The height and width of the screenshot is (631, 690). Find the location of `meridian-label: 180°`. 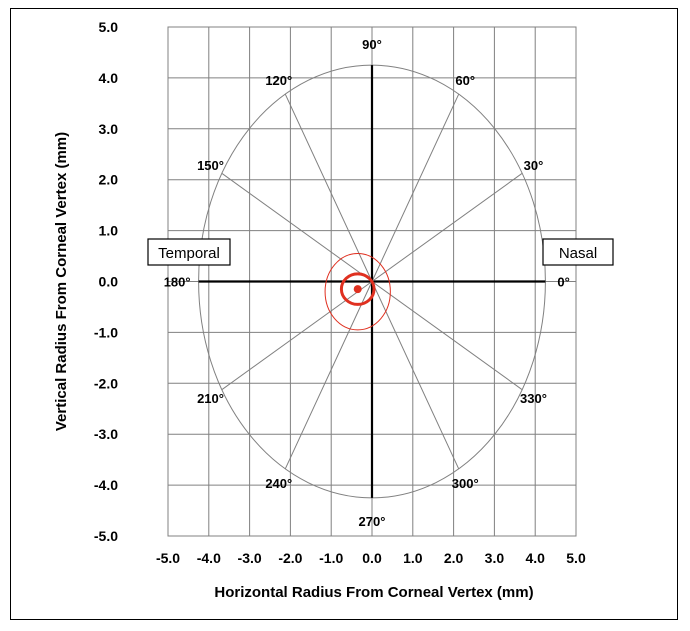

meridian-label: 180° is located at coordinates (177, 282).